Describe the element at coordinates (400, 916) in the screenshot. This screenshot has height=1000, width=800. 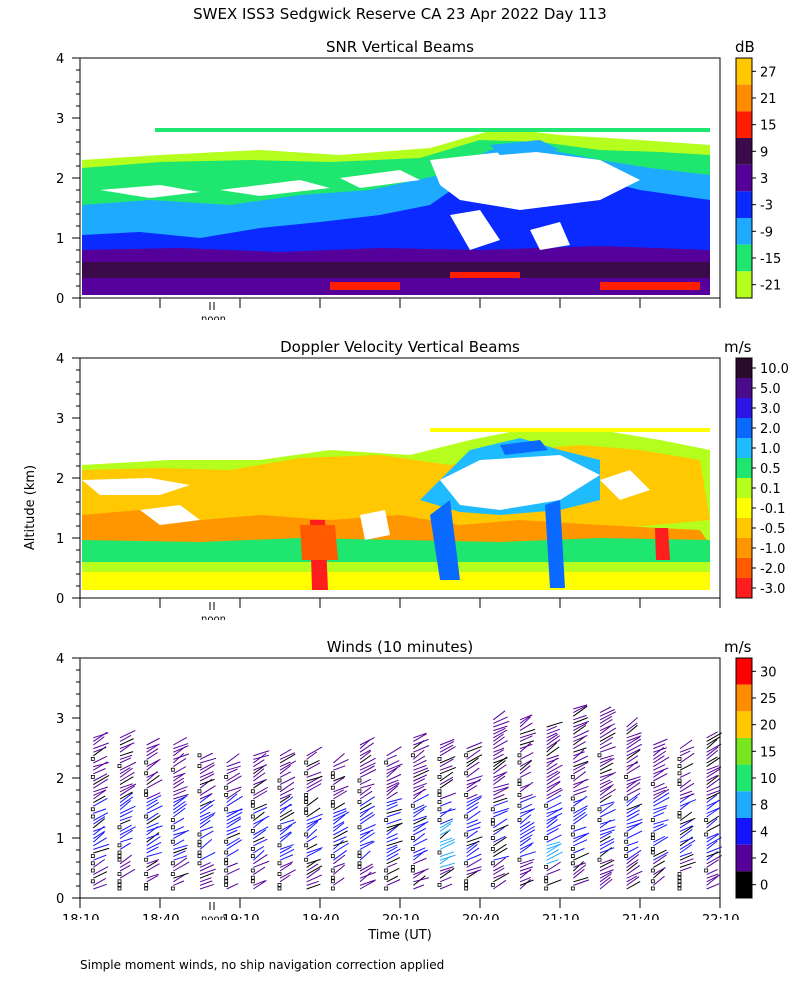
I see `x-tick-label: 20:10` at that location.